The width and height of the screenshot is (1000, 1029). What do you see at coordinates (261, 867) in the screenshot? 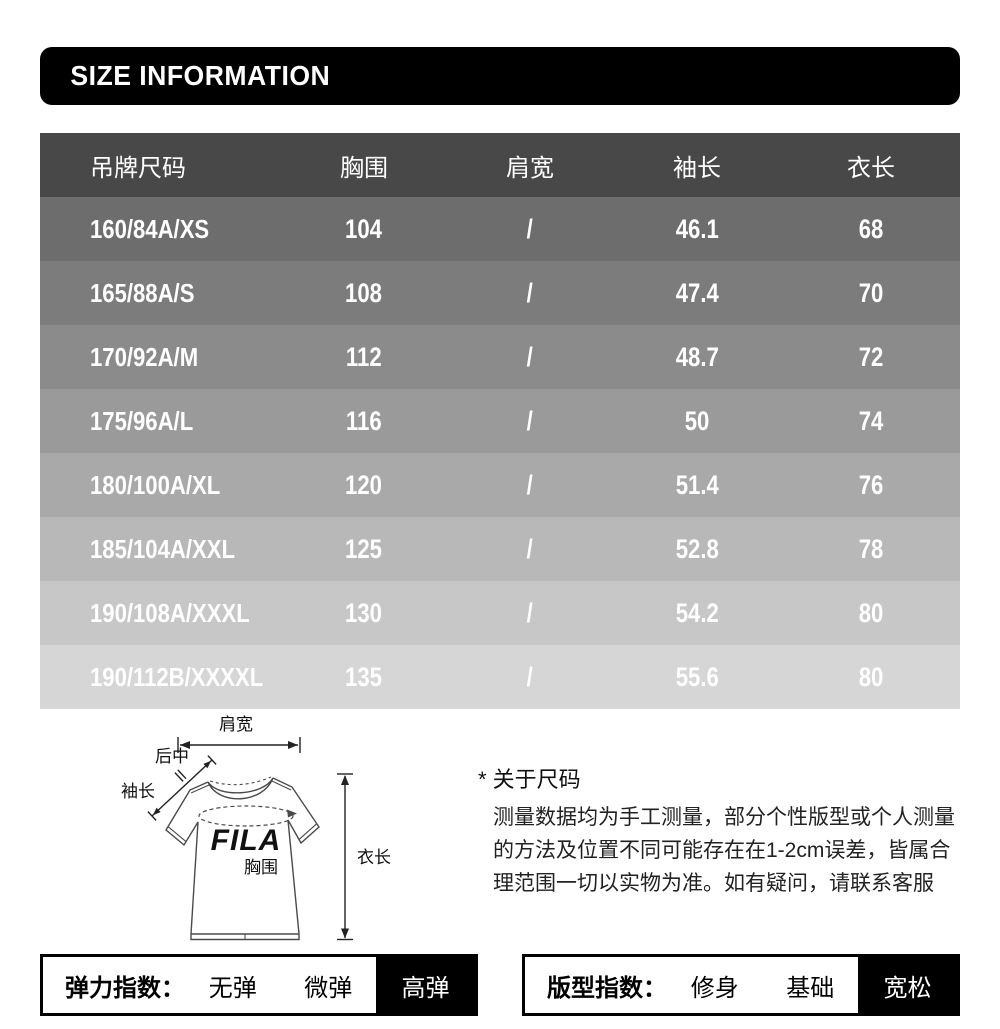
I see `chest-label: 胸围` at bounding box center [261, 867].